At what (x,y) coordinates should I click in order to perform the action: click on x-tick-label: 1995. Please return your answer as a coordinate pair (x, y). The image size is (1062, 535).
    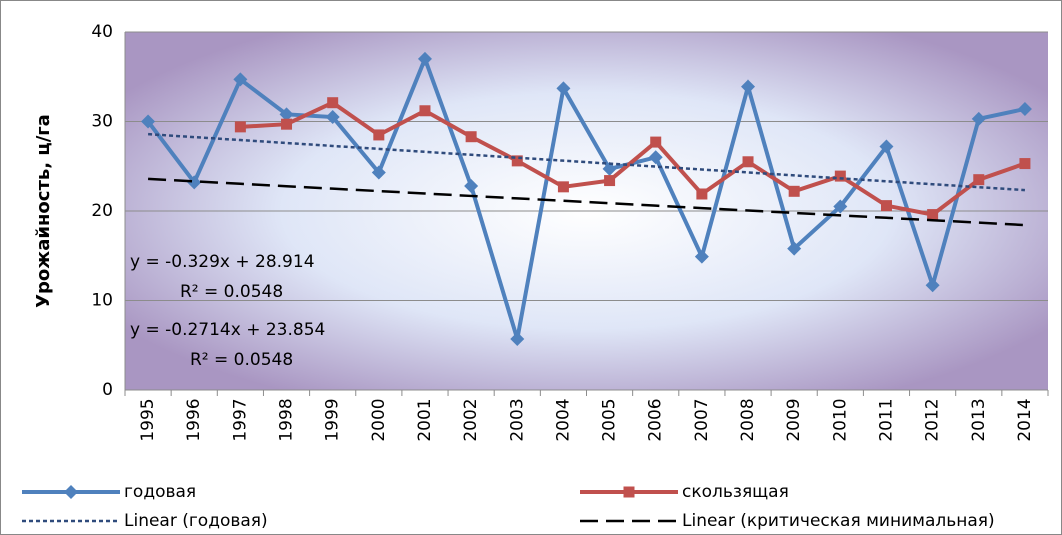
    Looking at the image, I should click on (148, 419).